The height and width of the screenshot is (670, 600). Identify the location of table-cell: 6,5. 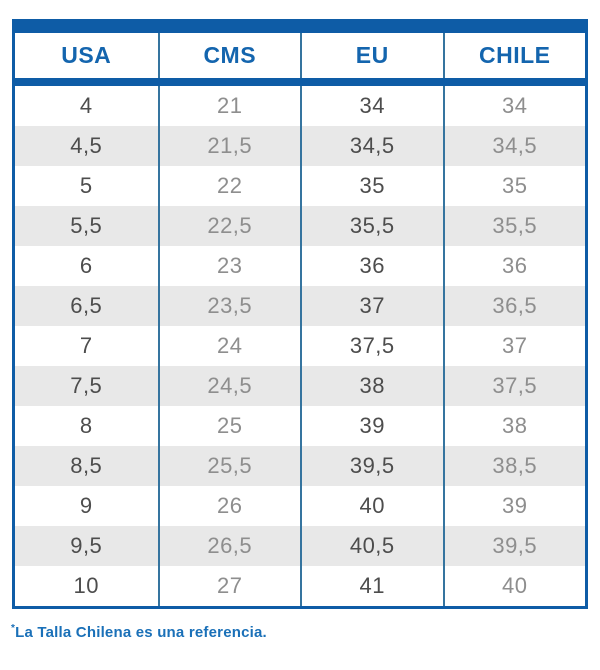
(86, 305).